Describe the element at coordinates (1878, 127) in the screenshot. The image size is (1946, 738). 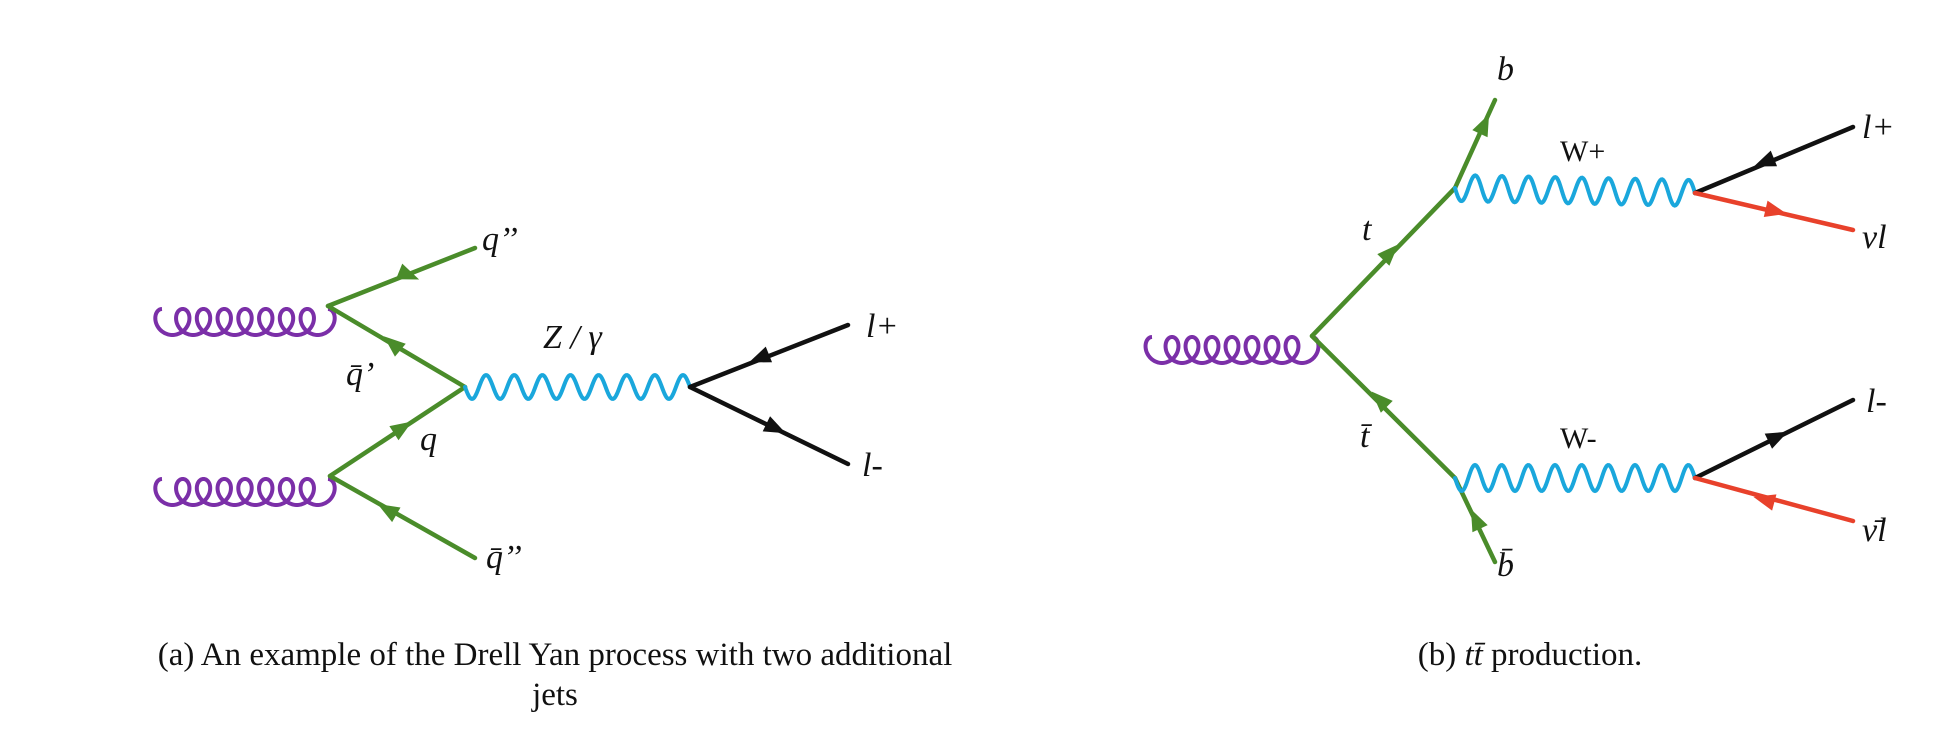
I see `label-l-plus-b: l+` at that location.